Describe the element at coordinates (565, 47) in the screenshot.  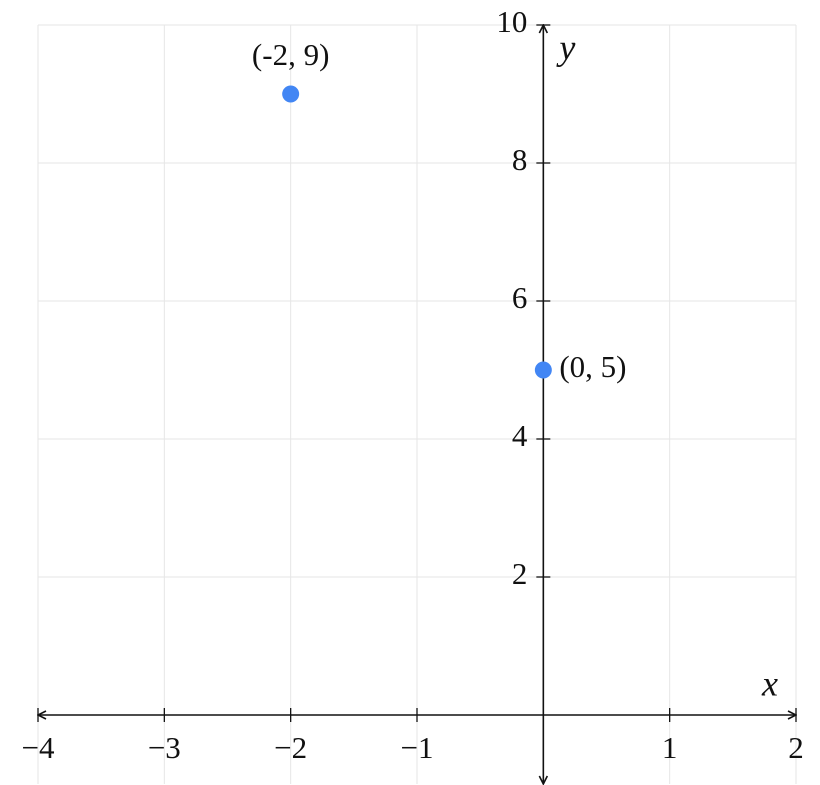
I see `y-axis-title: y` at that location.